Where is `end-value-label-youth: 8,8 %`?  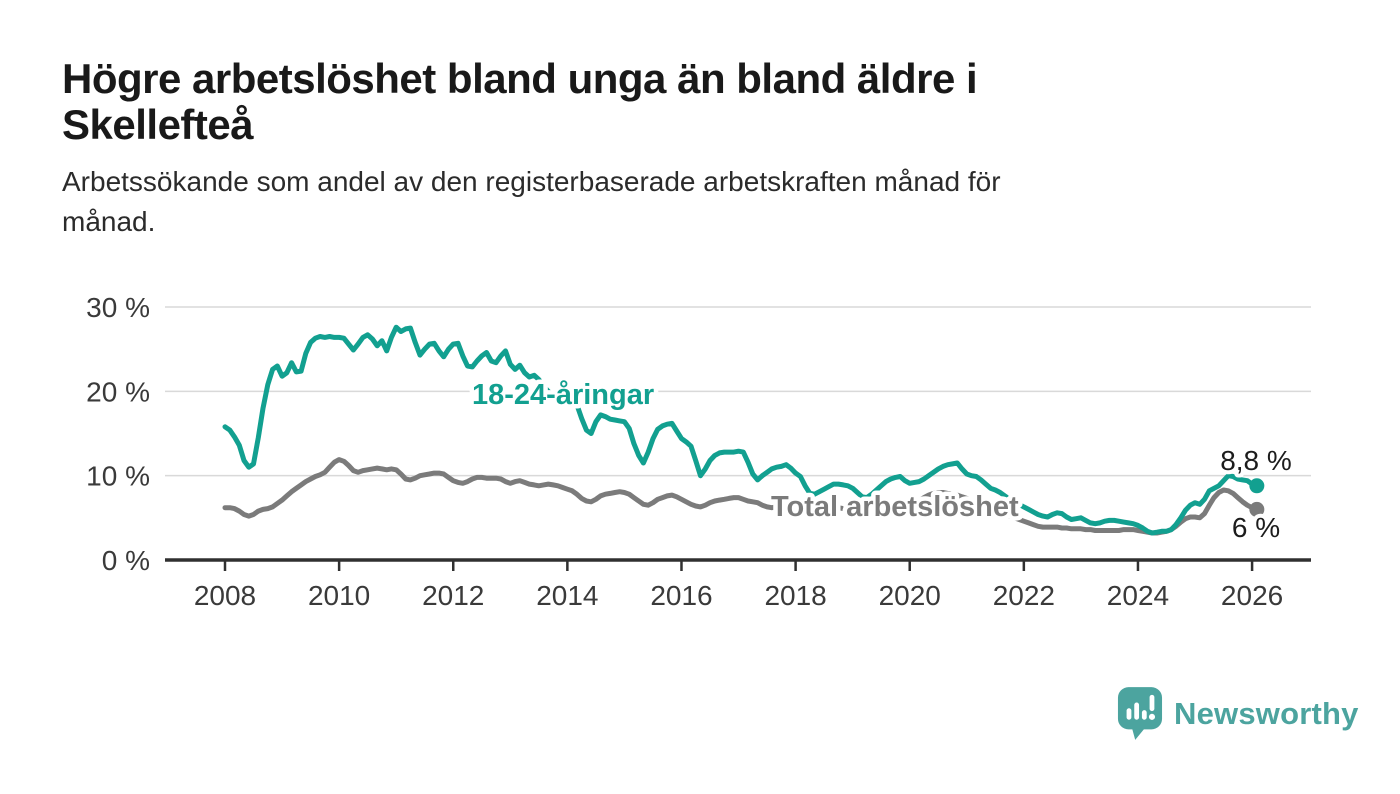
end-value-label-youth: 8,8 % is located at coordinates (1256, 460).